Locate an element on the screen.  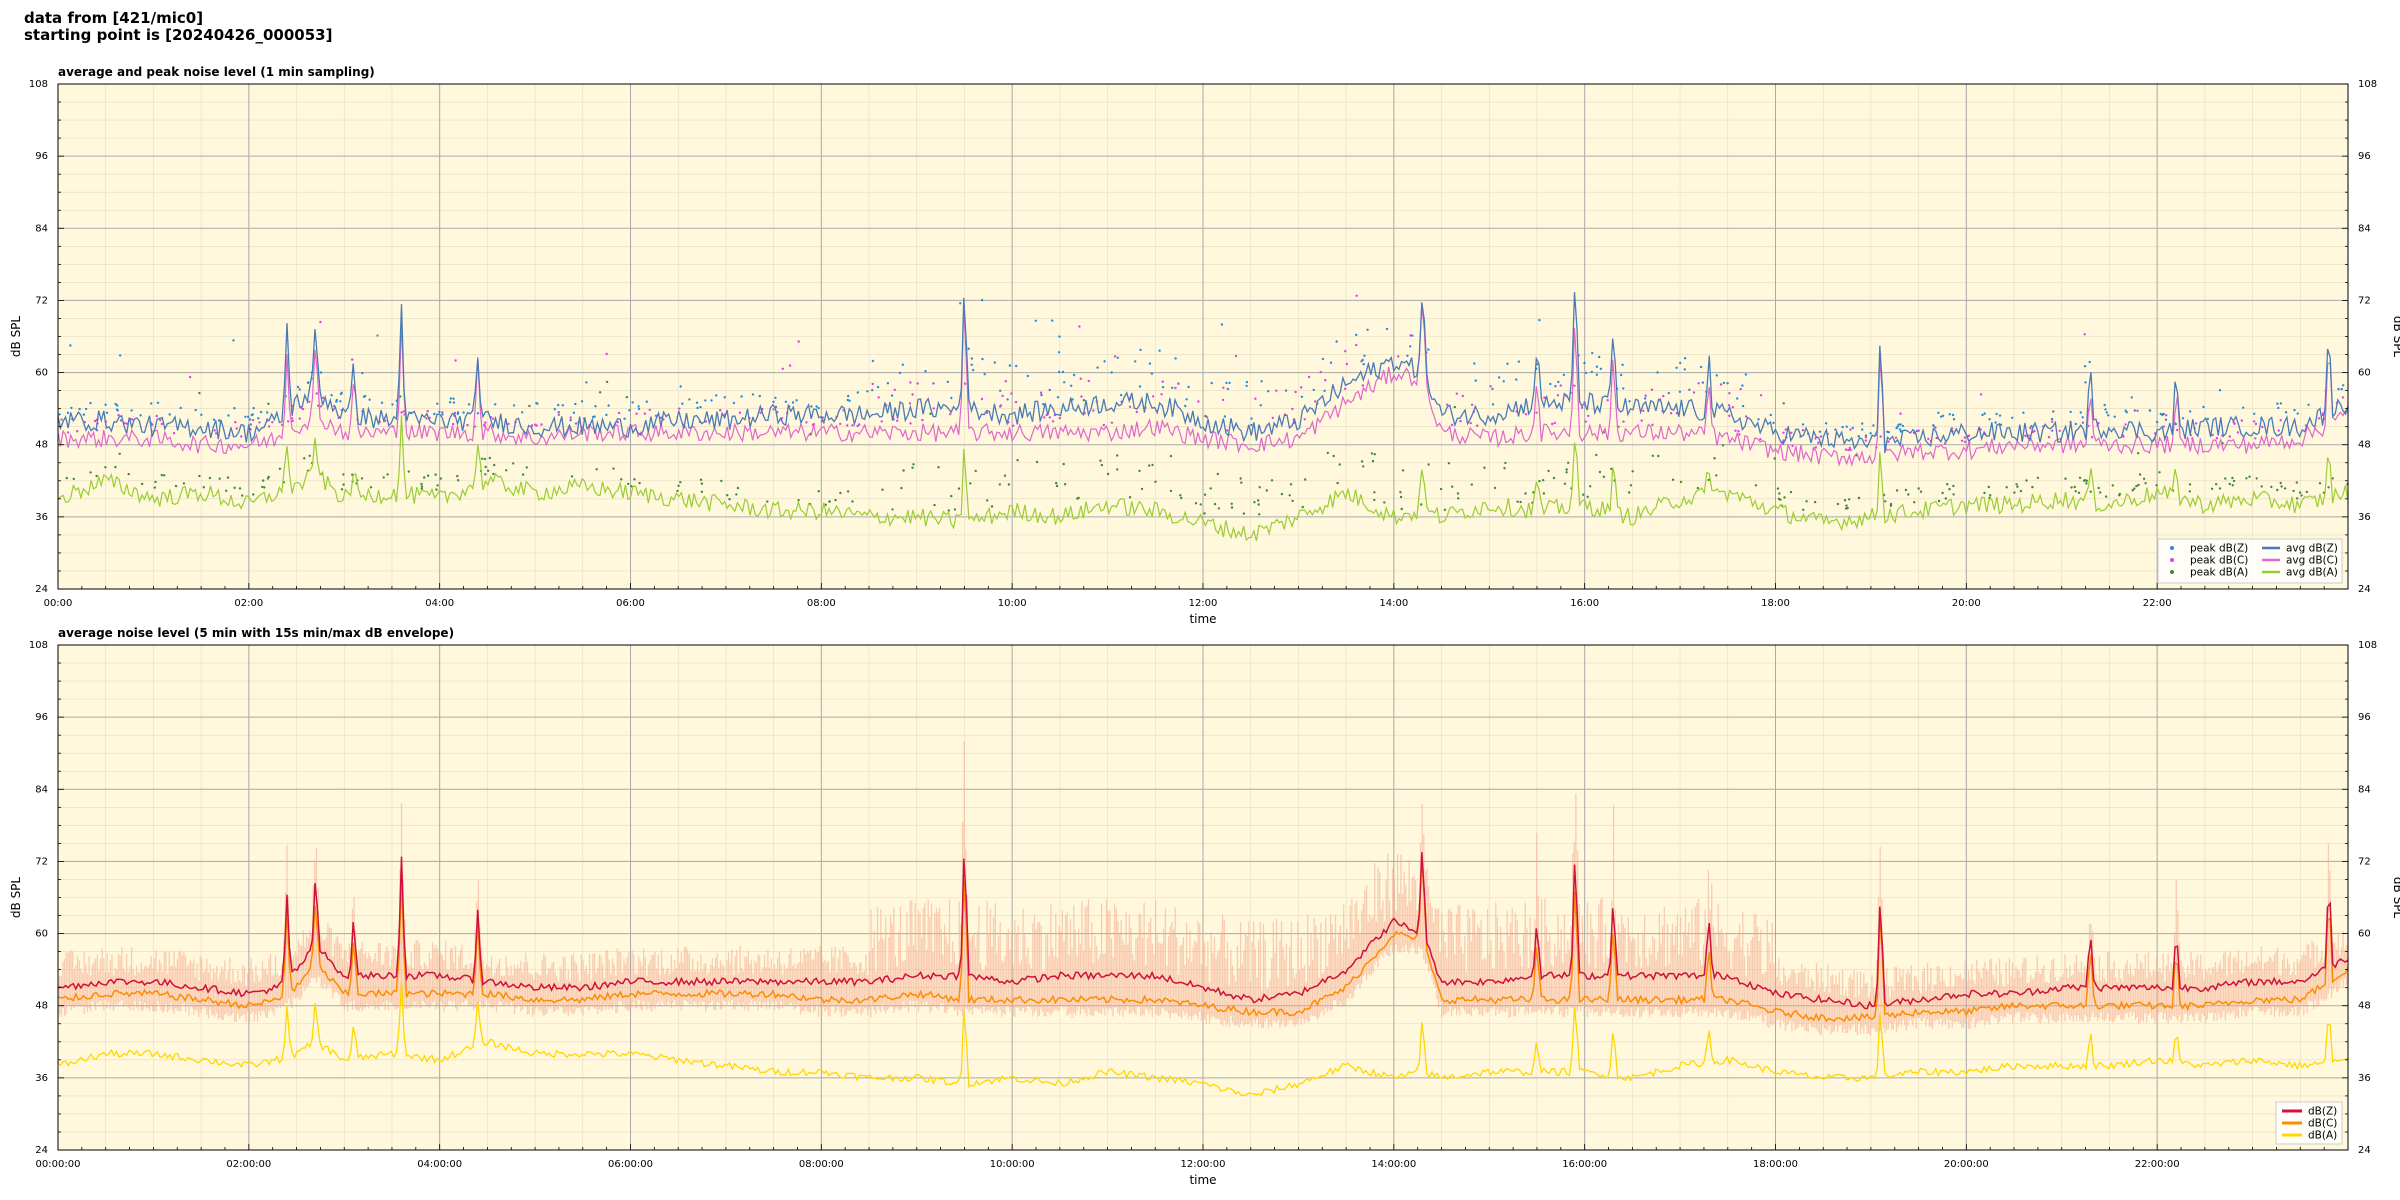
y-tick-label-left: 96 is located at coordinates (41, 717).